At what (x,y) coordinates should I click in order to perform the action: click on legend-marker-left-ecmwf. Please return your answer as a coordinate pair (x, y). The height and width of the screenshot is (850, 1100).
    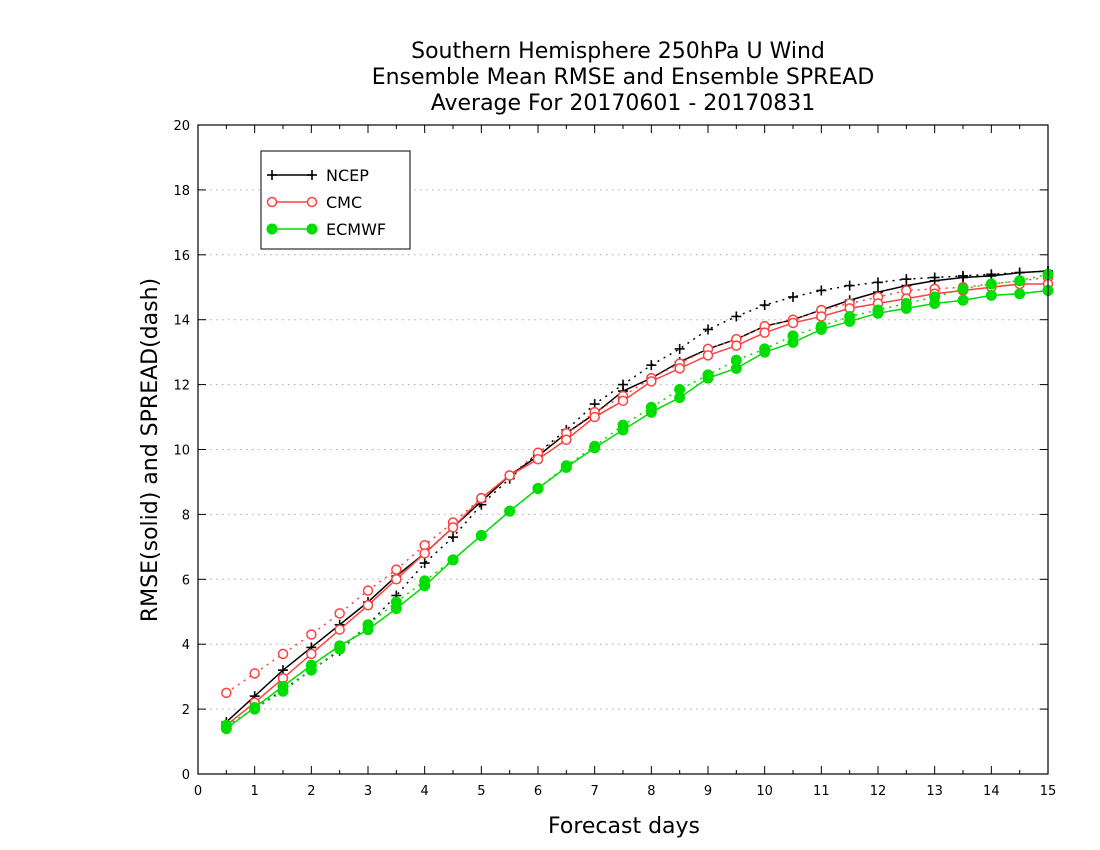
    Looking at the image, I should click on (272, 229).